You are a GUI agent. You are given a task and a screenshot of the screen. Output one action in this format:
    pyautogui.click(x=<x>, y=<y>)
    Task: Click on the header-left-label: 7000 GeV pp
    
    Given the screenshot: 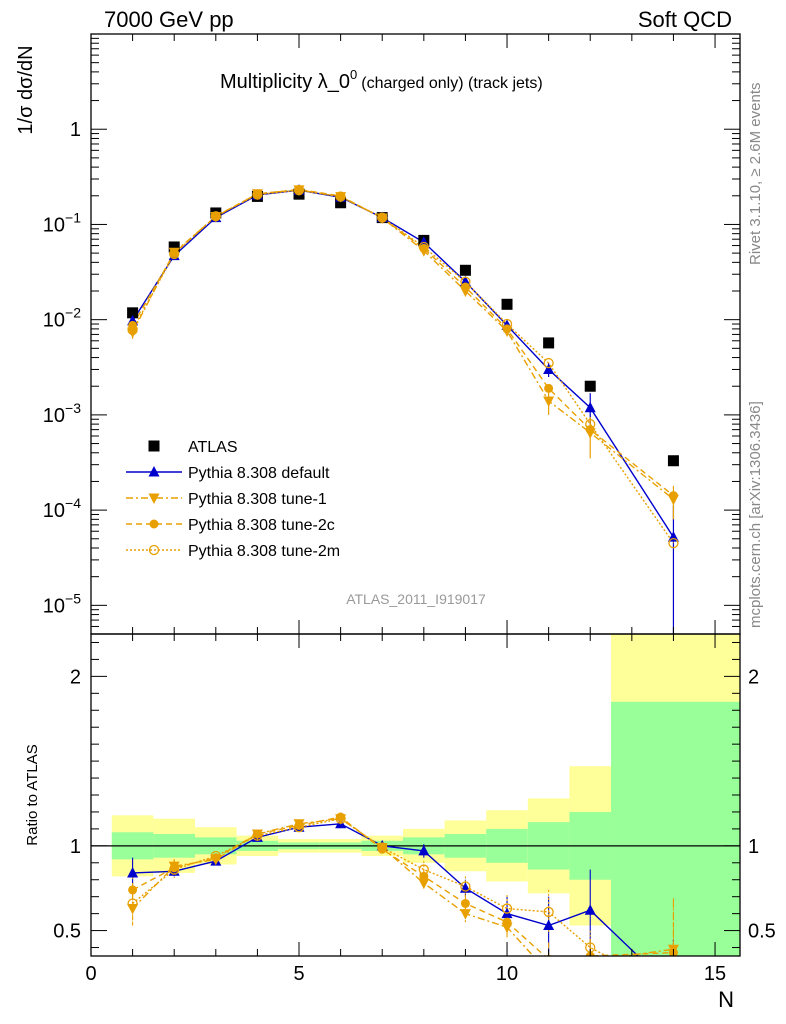 What is the action you would take?
    pyautogui.click(x=169, y=19)
    